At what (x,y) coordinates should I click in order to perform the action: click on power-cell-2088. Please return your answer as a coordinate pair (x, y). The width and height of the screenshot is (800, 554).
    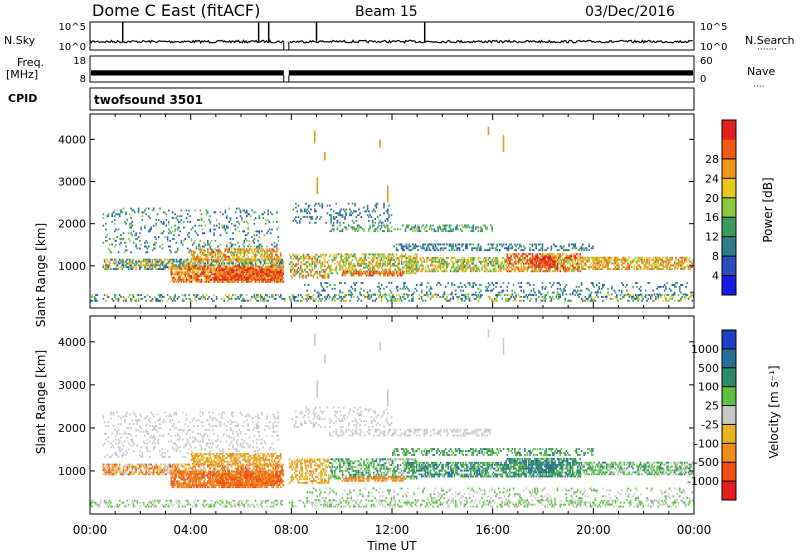
    Looking at the image, I should click on (126, 223).